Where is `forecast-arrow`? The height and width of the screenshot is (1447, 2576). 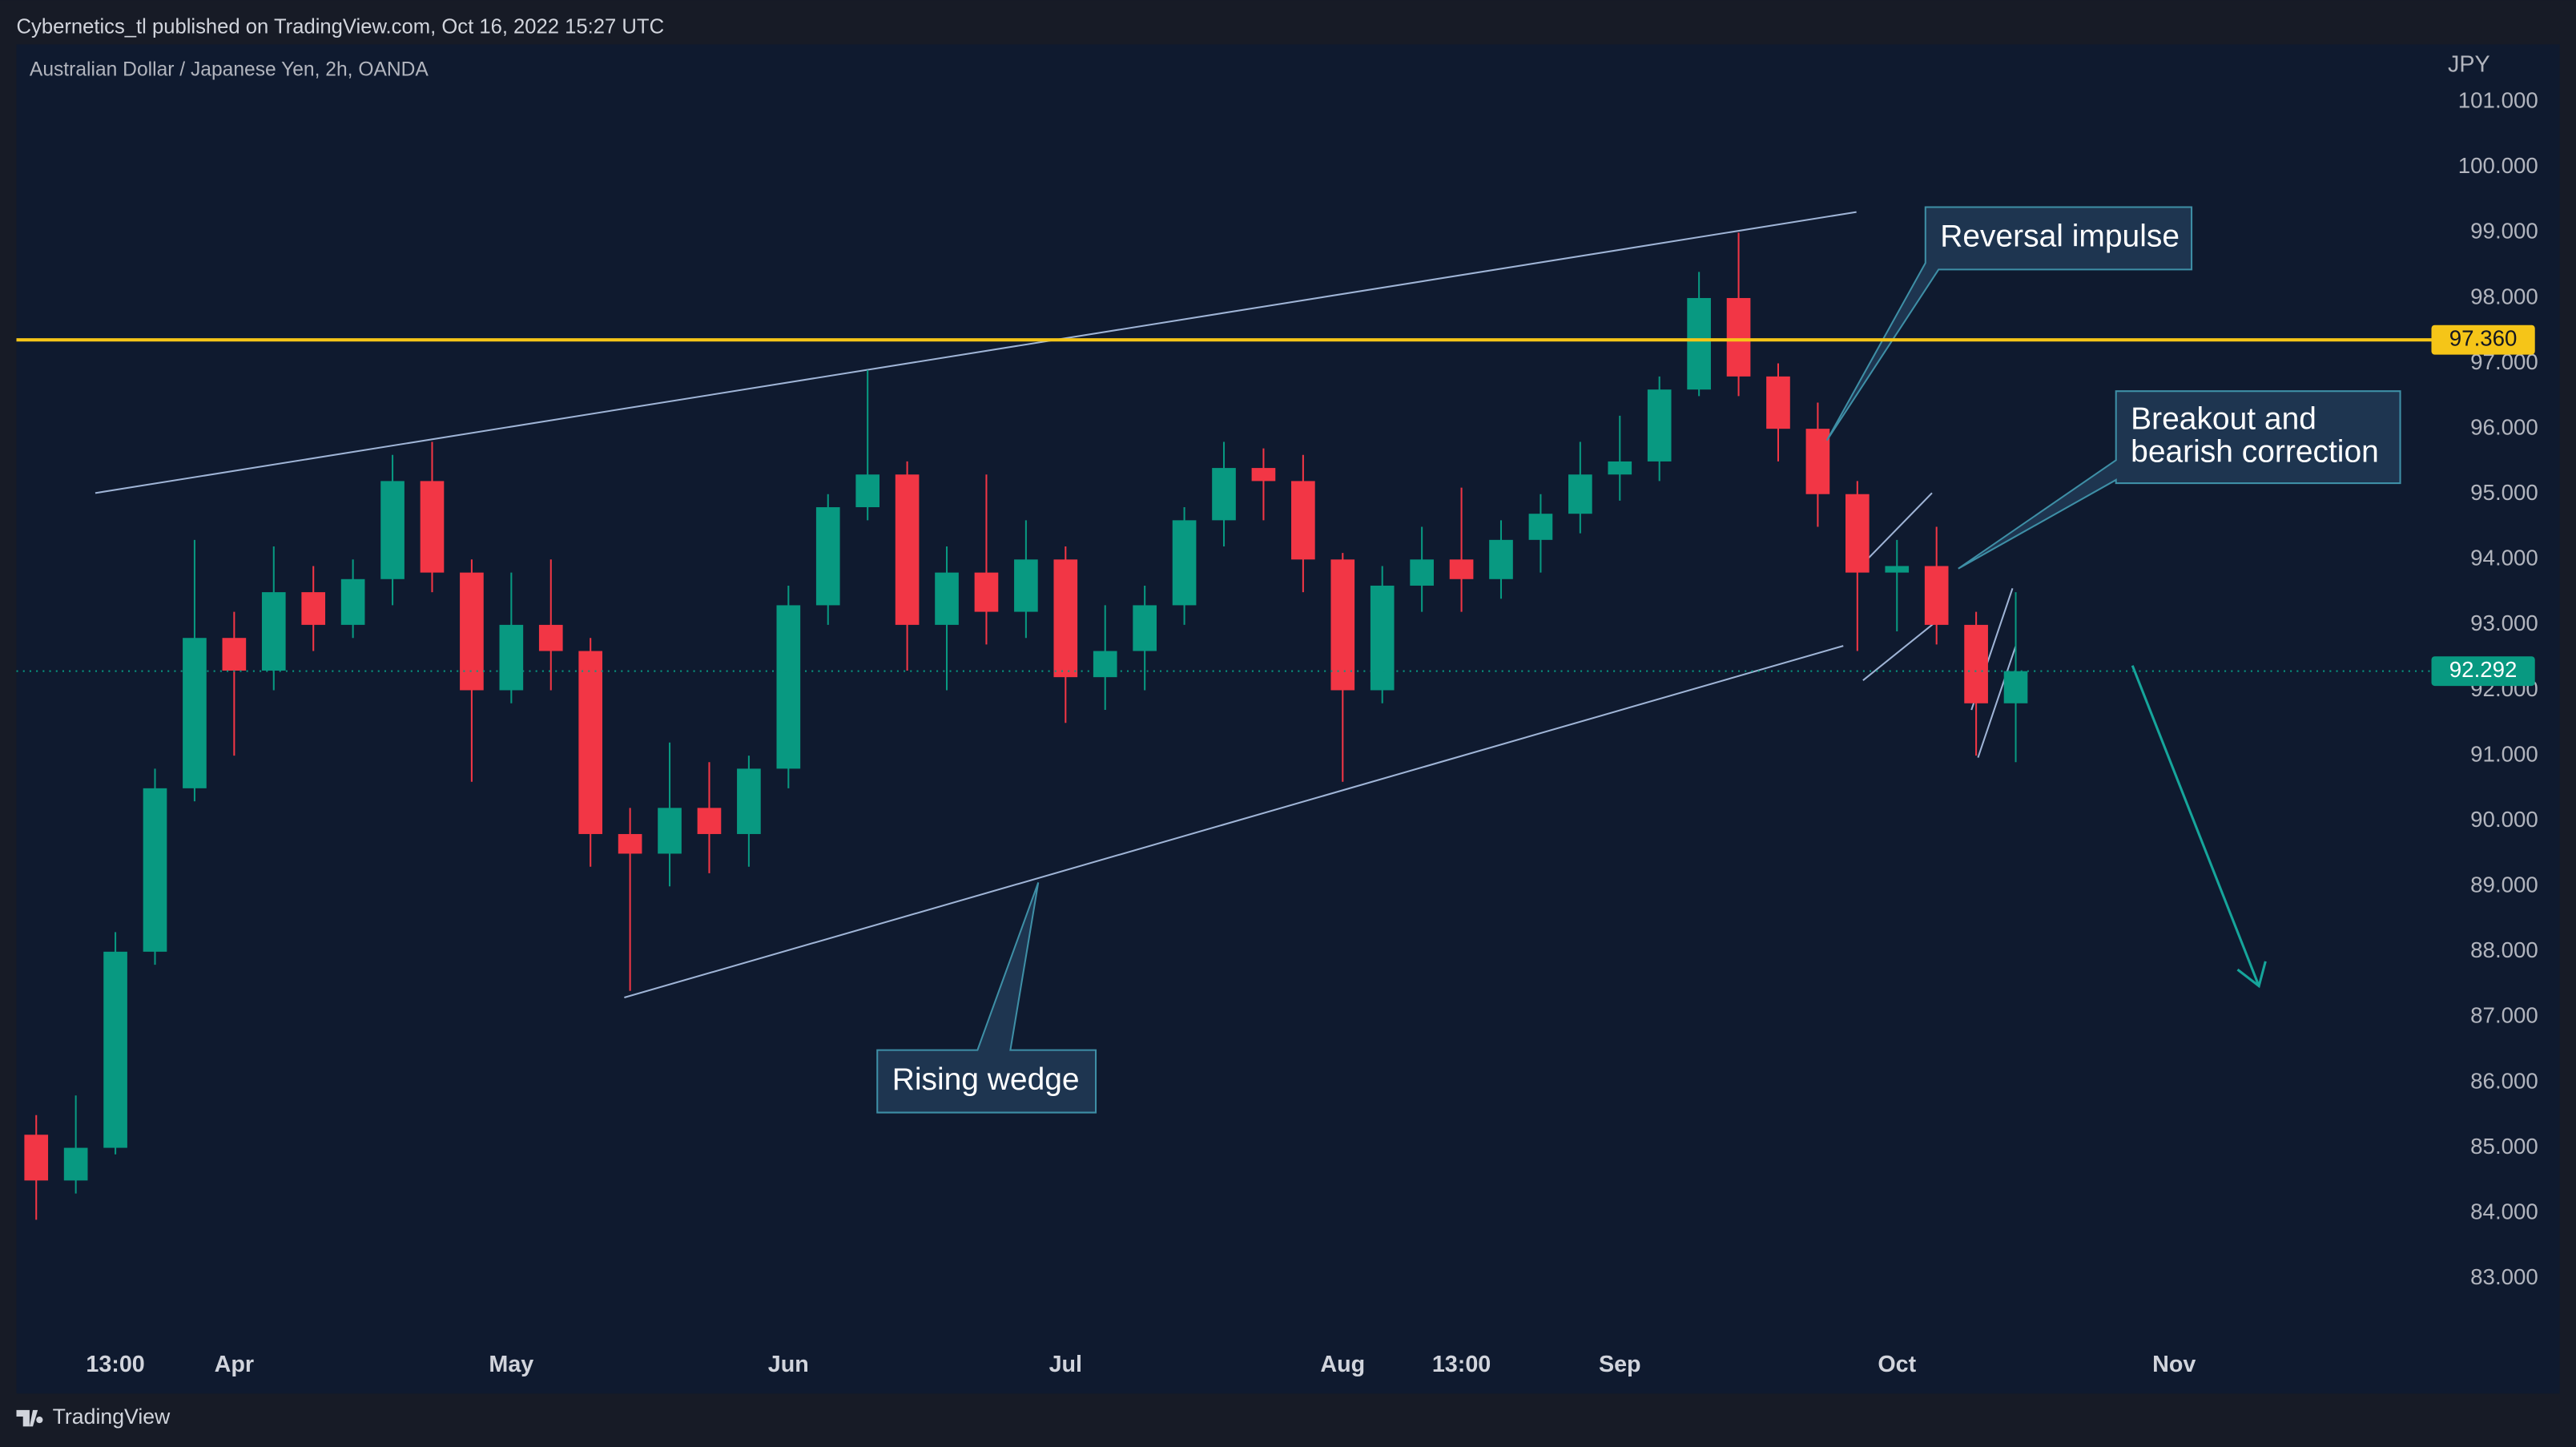 forecast-arrow is located at coordinates (2199, 827).